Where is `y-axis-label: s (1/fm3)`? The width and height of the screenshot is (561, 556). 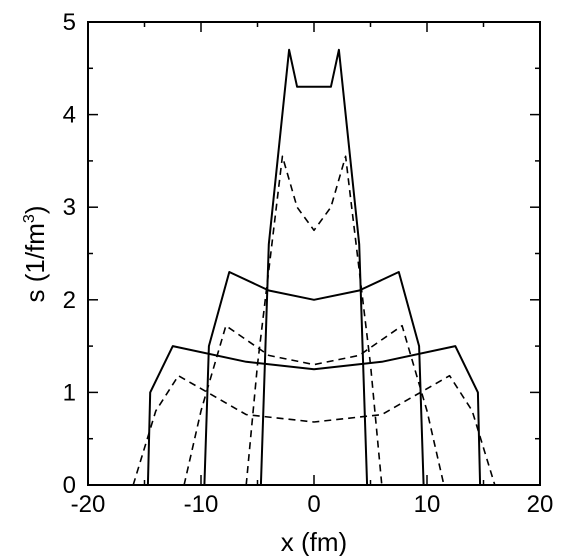
y-axis-label: s (1/fm3) is located at coordinates (35, 253).